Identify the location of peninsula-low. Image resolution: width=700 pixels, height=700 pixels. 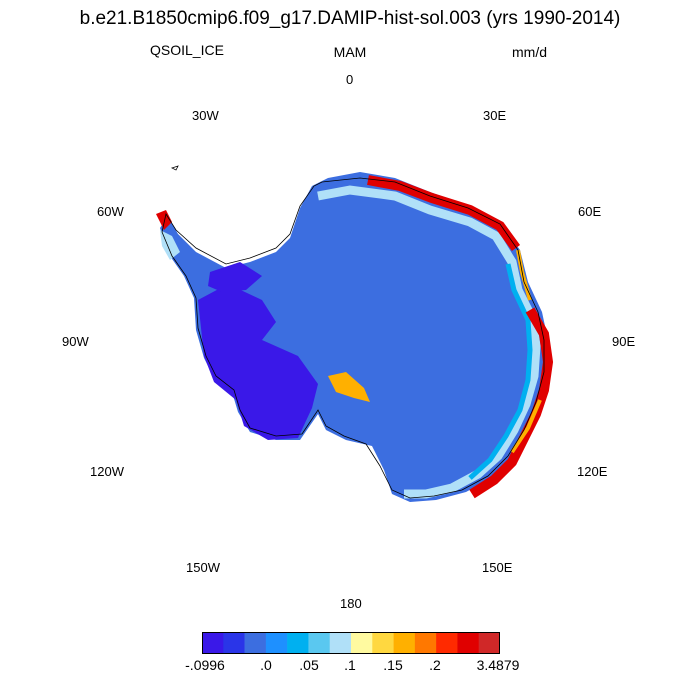
(235, 277).